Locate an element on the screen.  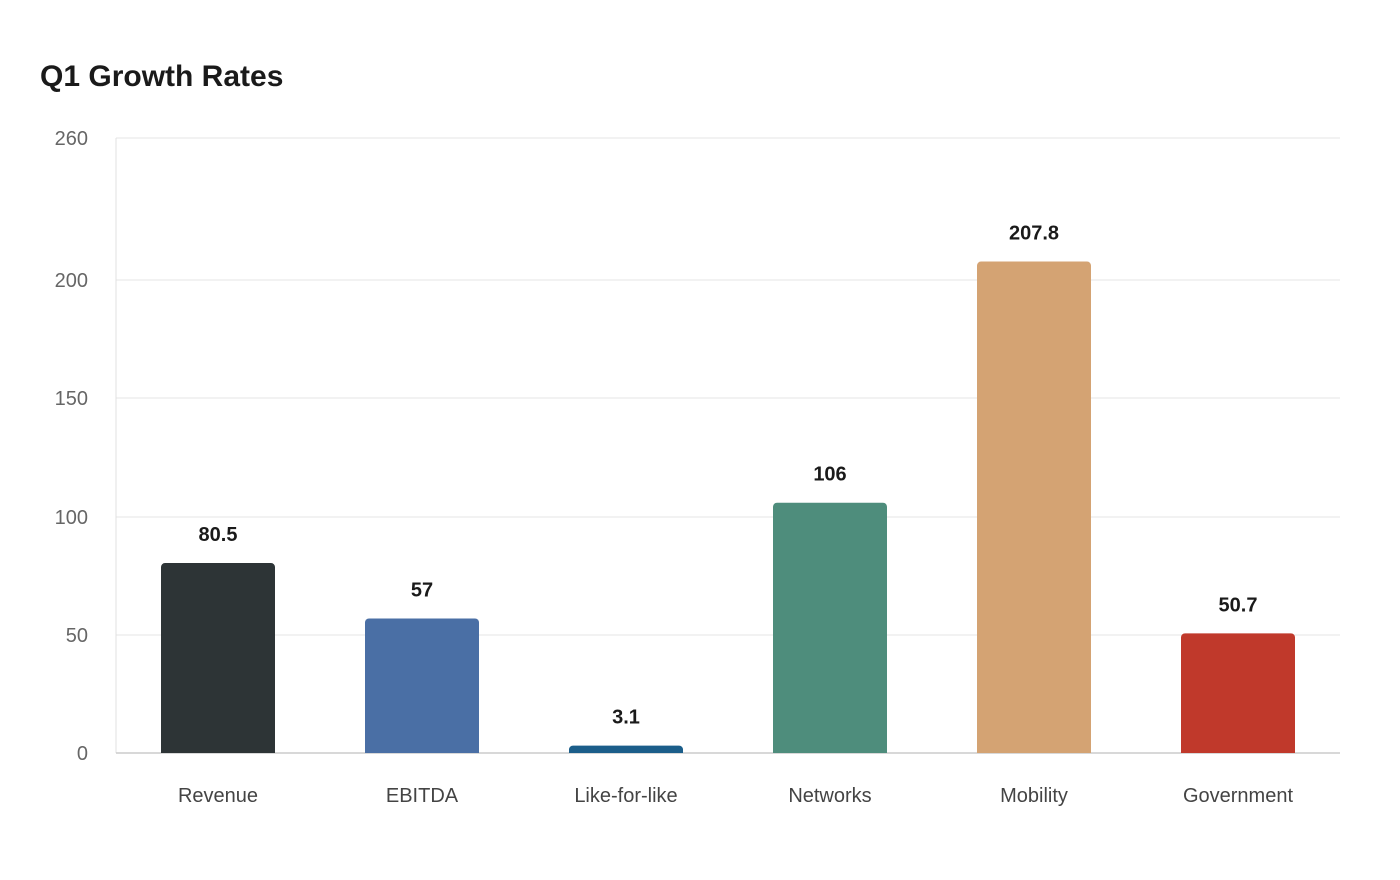
x-tick-label: Revenue is located at coordinates (218, 796).